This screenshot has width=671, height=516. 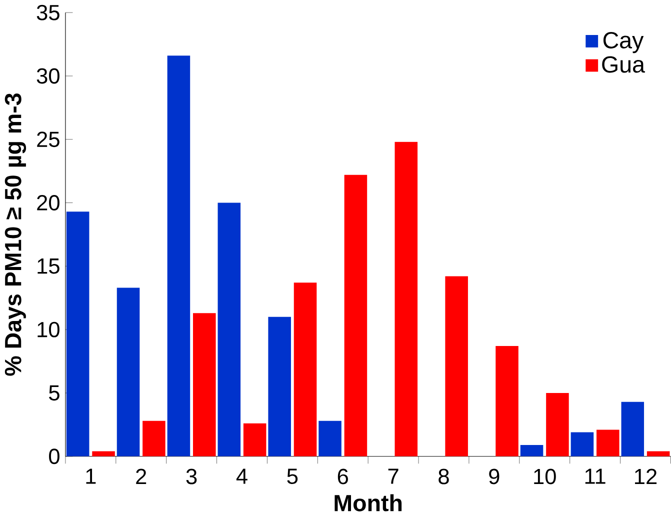 I want to click on x-tick-label: 7, so click(x=393, y=476).